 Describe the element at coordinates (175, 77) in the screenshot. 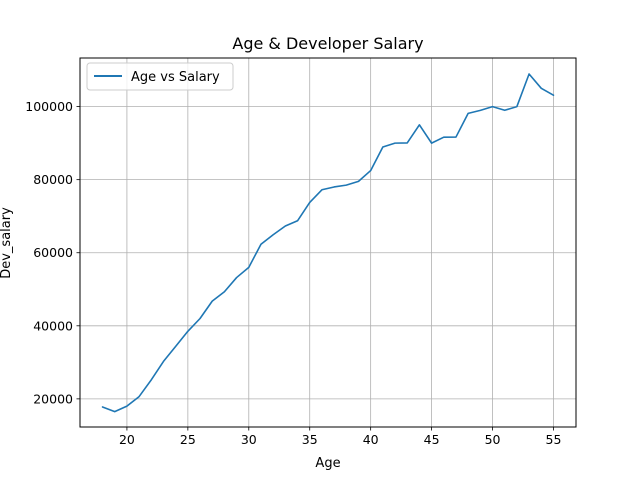

I see `legend-label: Age vs Salary` at that location.